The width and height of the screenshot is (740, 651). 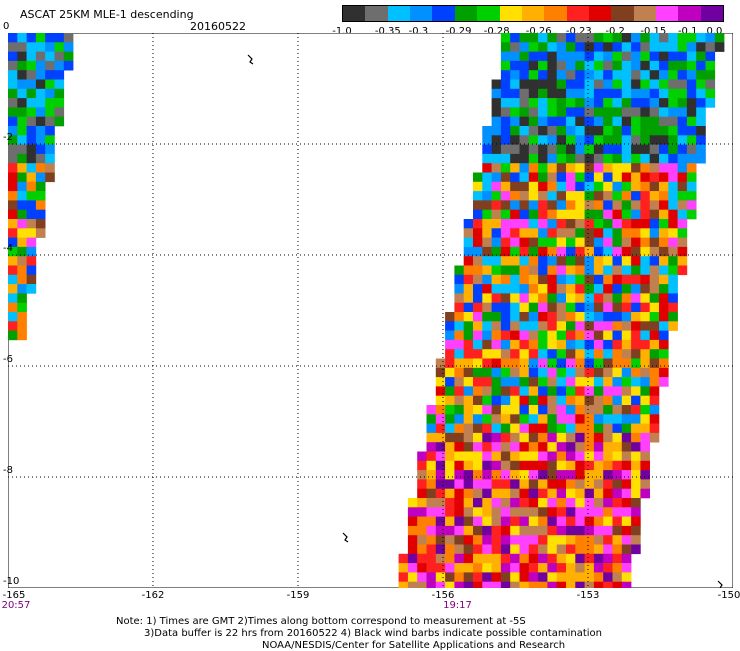 I want to click on time-label: 19:17, so click(x=457, y=605).